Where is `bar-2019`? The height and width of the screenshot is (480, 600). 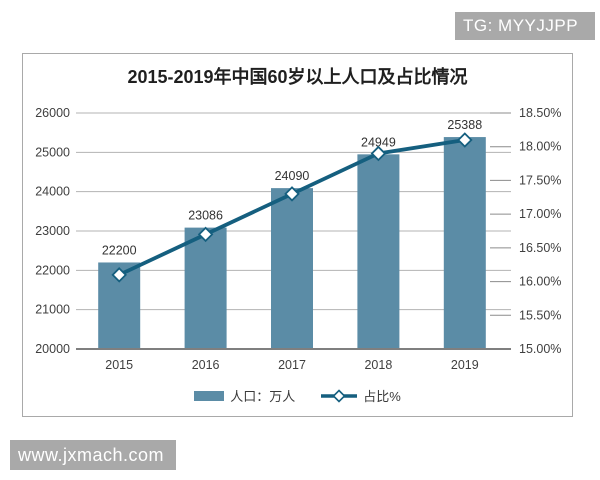 bar-2019 is located at coordinates (464, 243).